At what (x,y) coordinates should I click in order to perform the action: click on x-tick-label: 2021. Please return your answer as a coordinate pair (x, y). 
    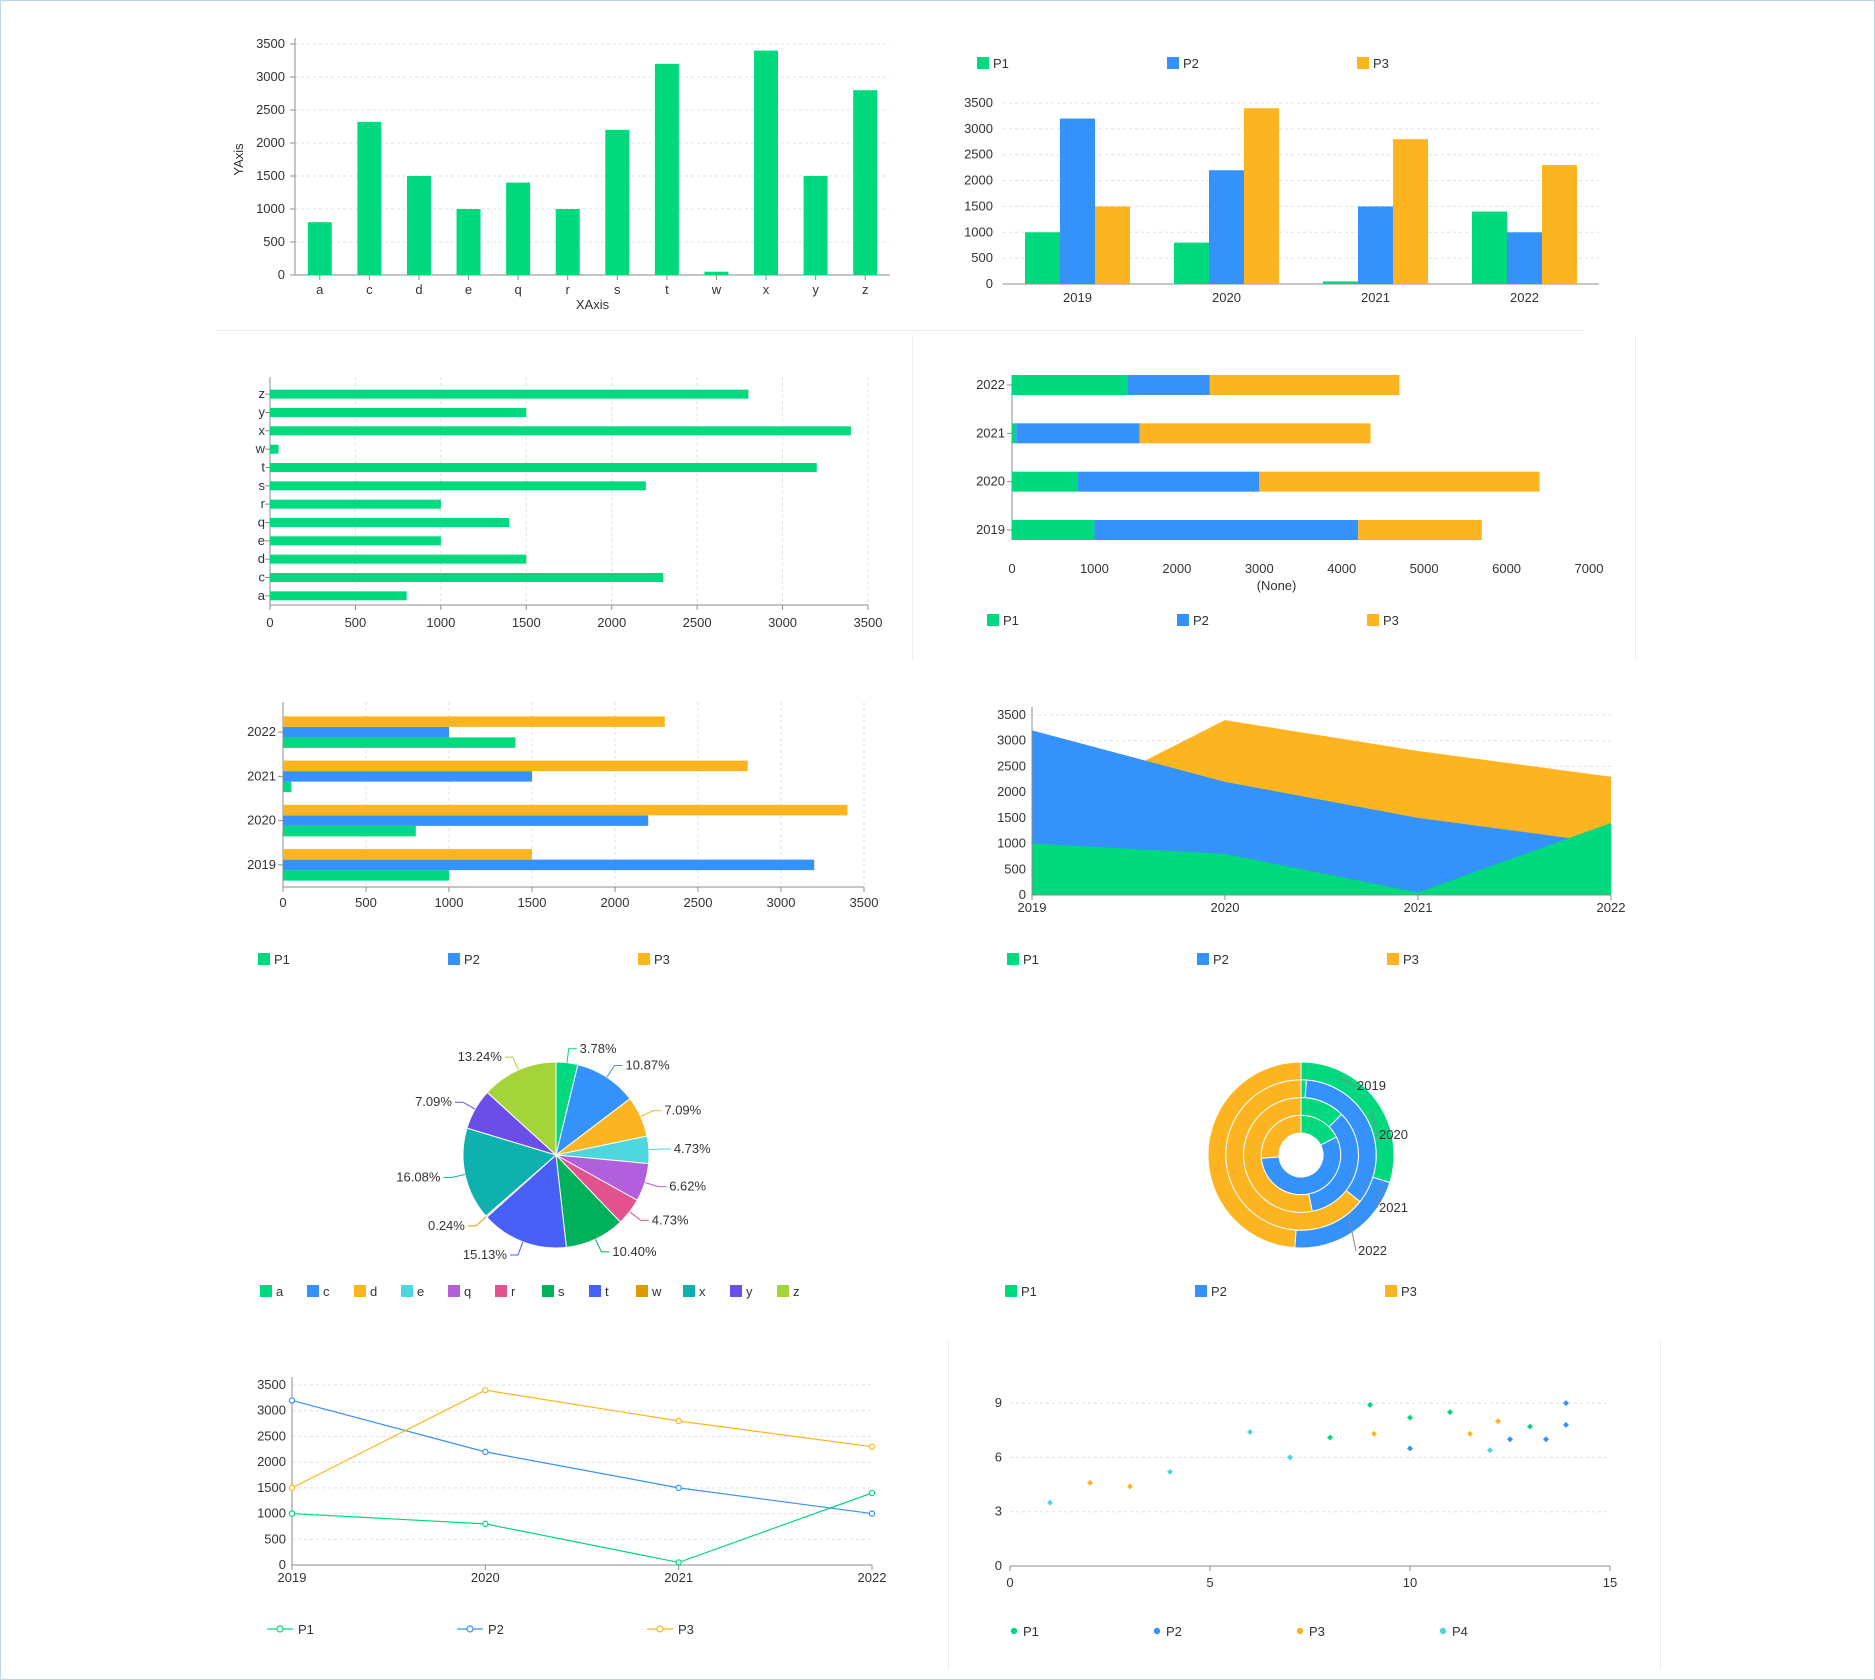
    Looking at the image, I should click on (678, 1577).